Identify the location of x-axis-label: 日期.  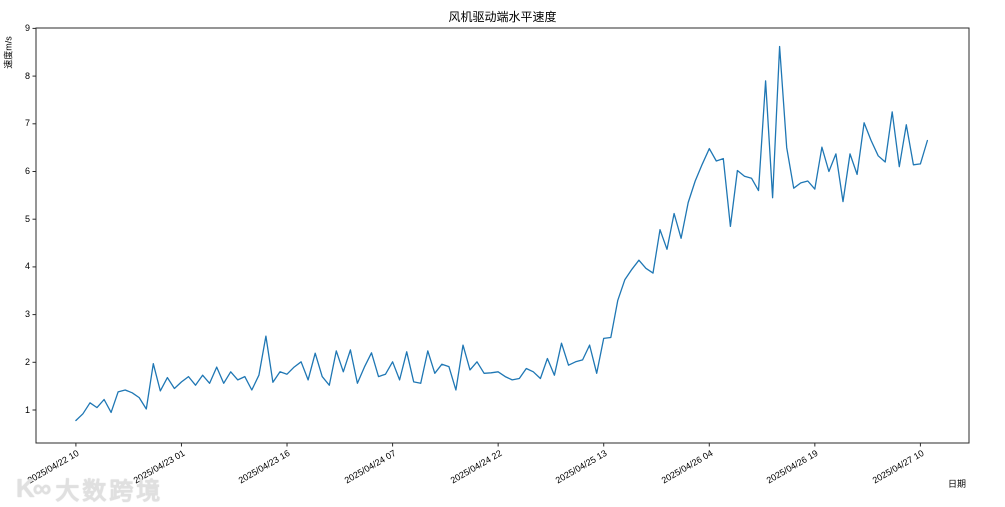
(957, 484).